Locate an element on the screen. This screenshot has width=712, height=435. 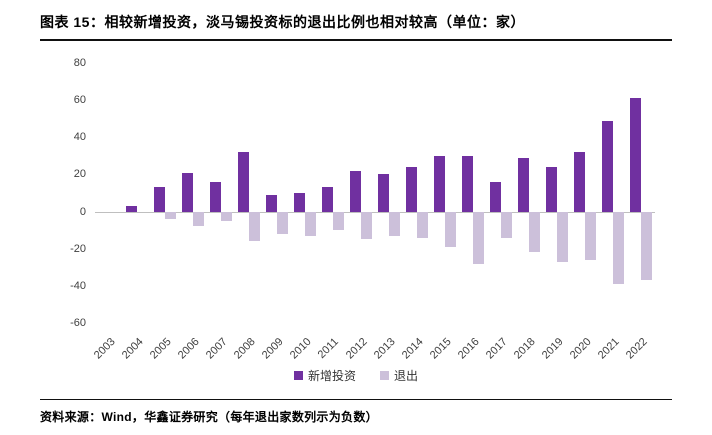
bar-新增投资-2016 is located at coordinates (467, 183).